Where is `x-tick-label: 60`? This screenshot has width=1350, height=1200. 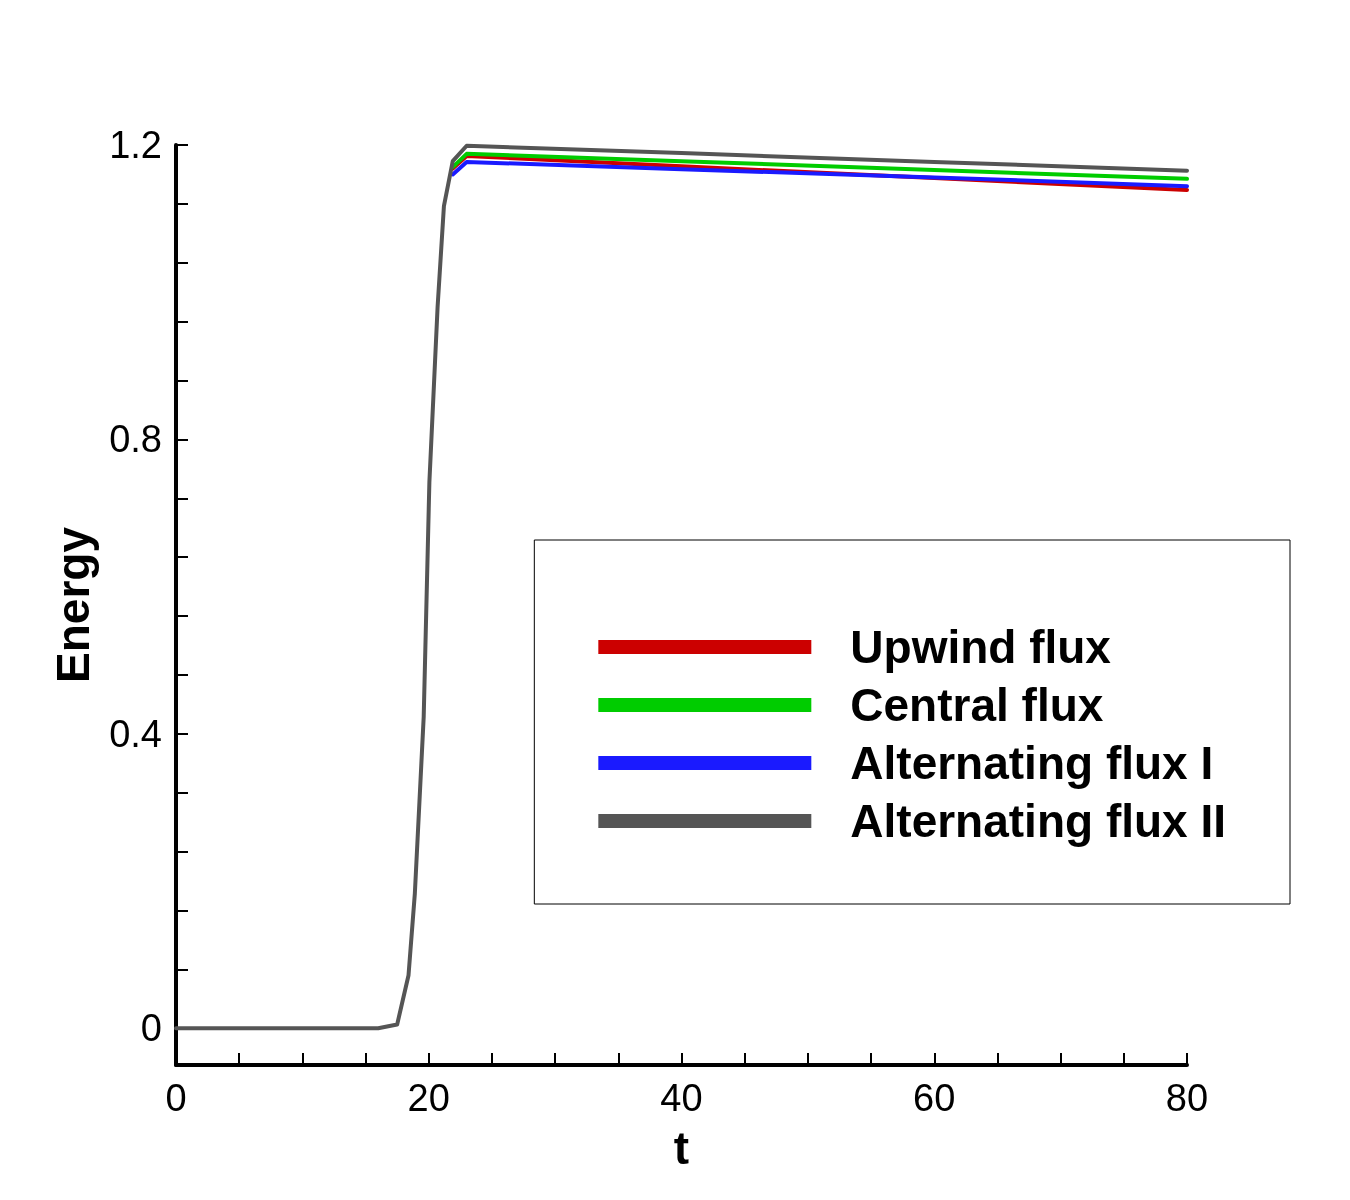 x-tick-label: 60 is located at coordinates (934, 1098).